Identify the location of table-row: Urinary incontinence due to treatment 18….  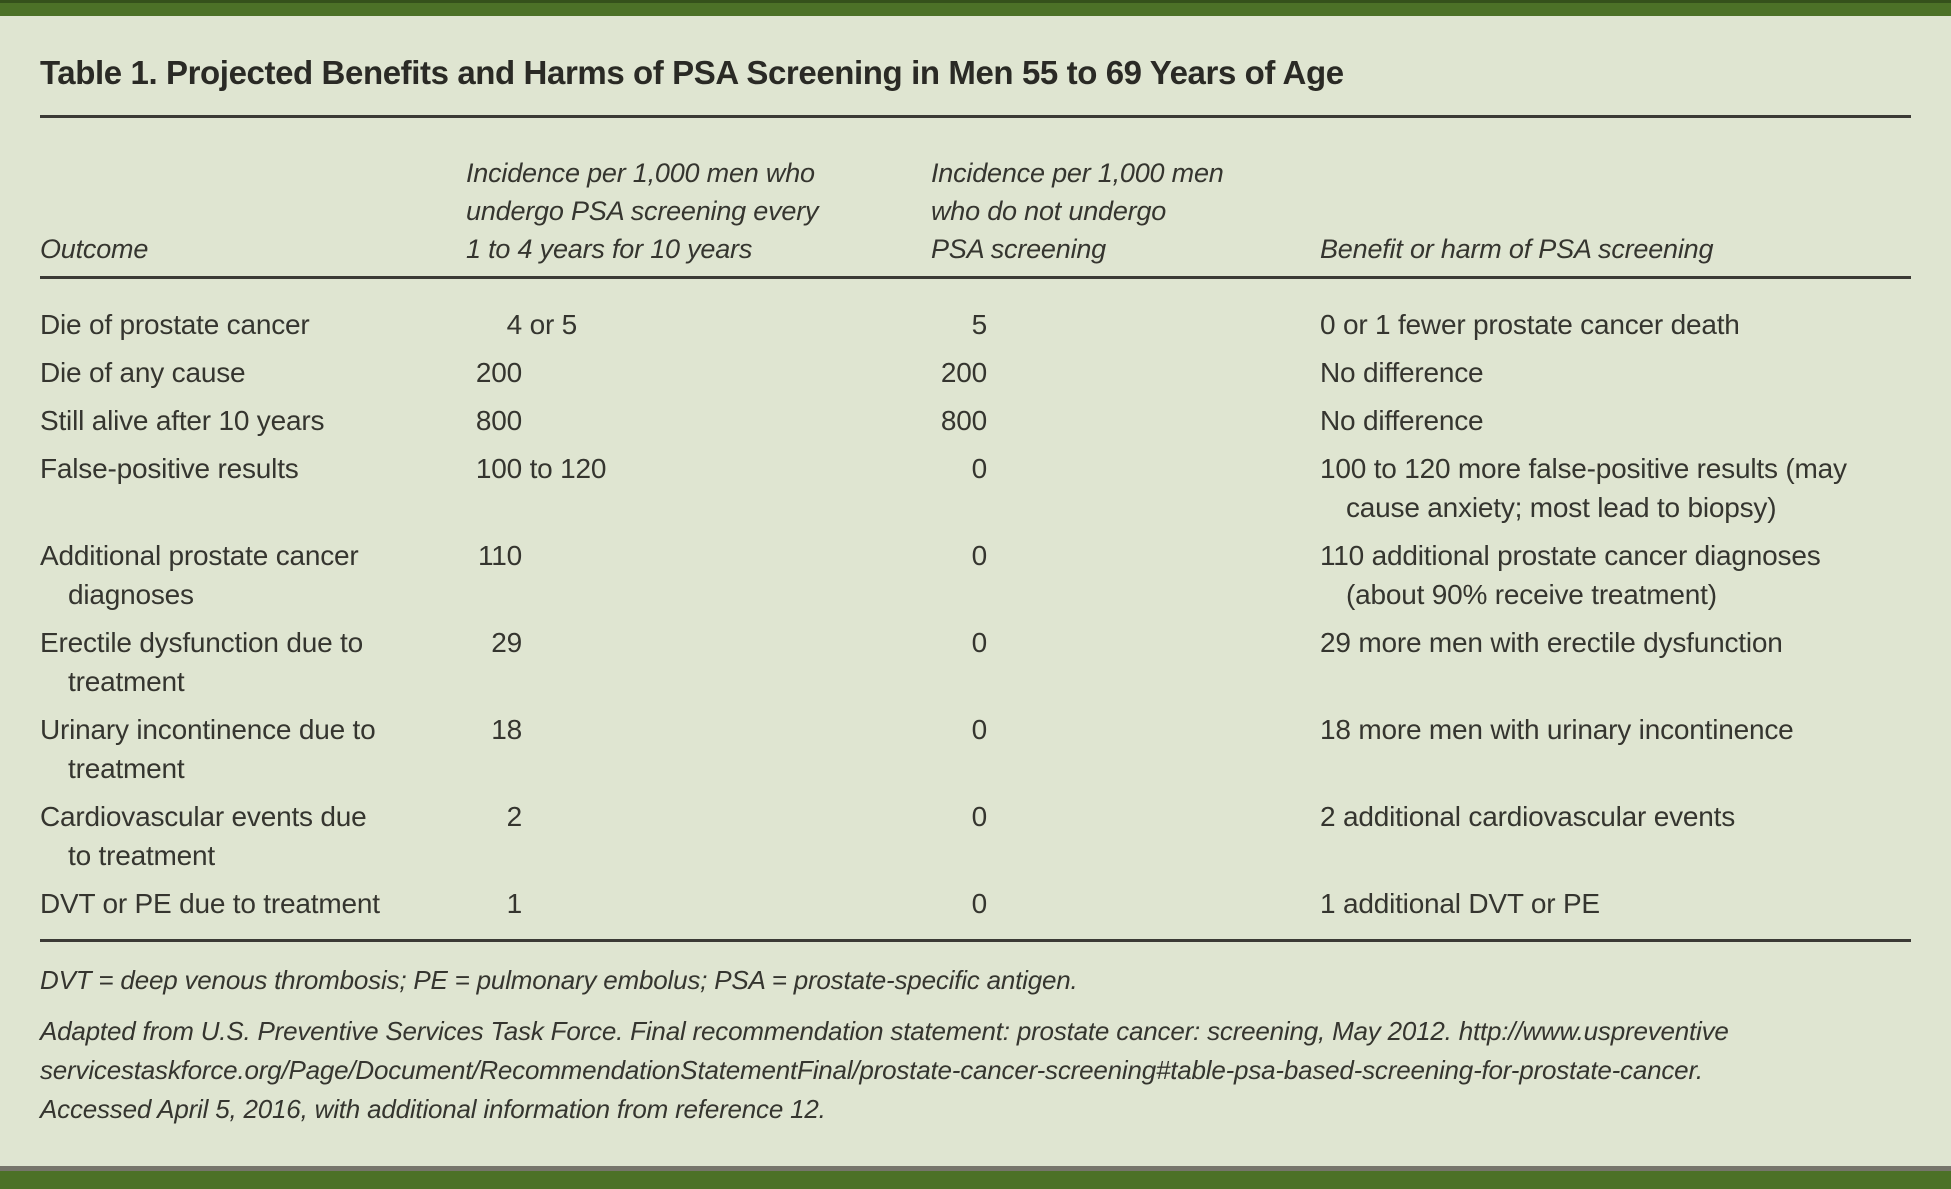
(975, 749).